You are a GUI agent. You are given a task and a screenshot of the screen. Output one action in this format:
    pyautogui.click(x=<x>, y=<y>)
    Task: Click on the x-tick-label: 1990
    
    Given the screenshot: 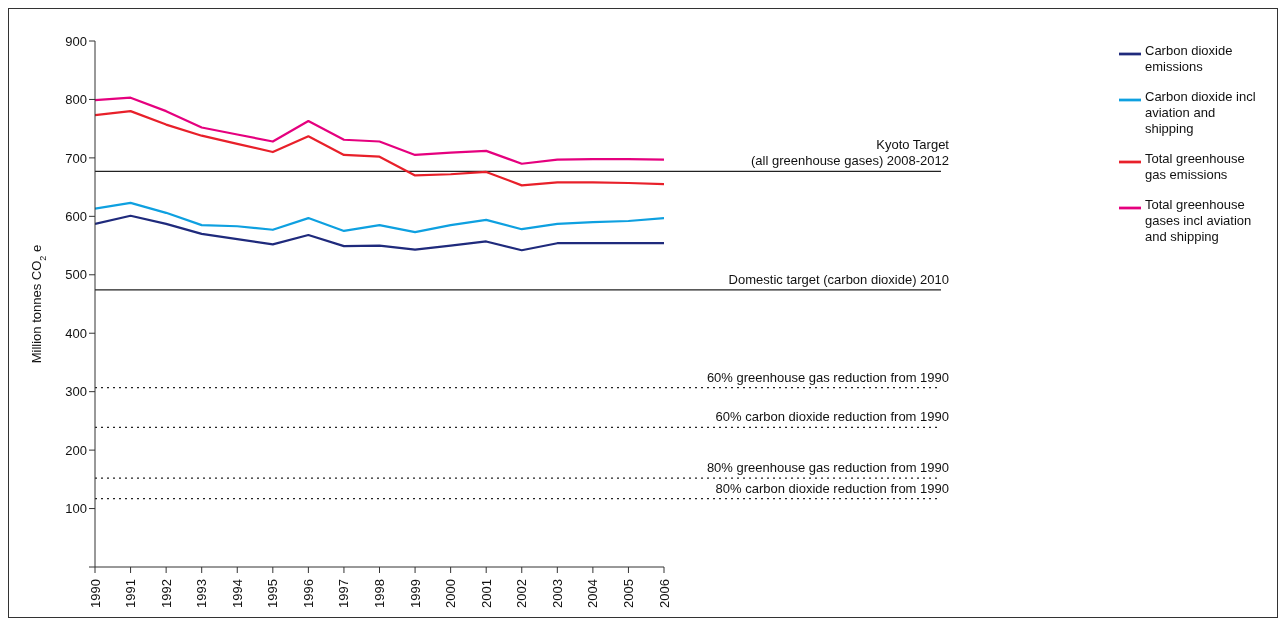 What is the action you would take?
    pyautogui.click(x=95, y=593)
    